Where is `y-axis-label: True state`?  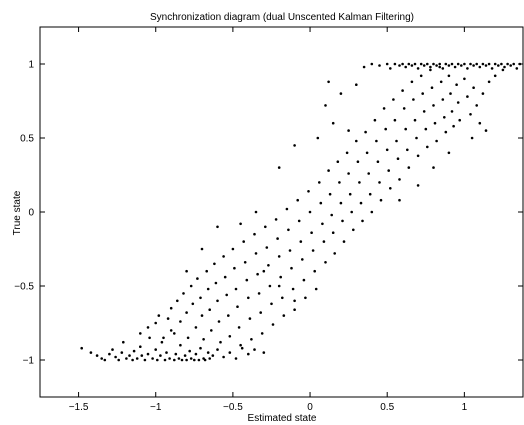
y-axis-label: True state is located at coordinates (17, 212).